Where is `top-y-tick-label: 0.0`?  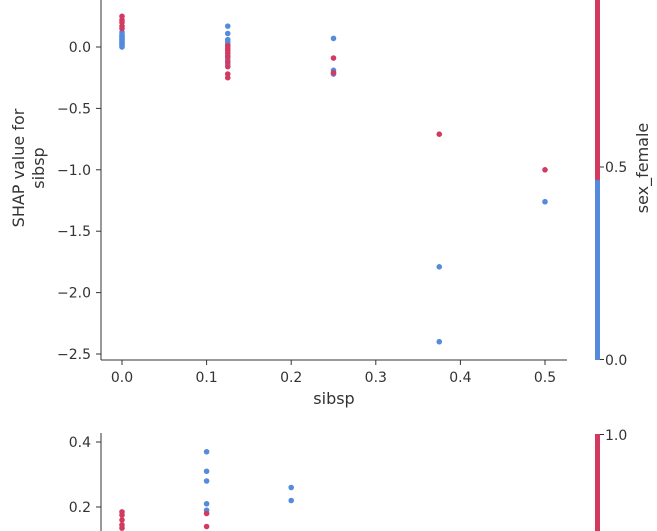
top-y-tick-label: 0.0 is located at coordinates (80, 48).